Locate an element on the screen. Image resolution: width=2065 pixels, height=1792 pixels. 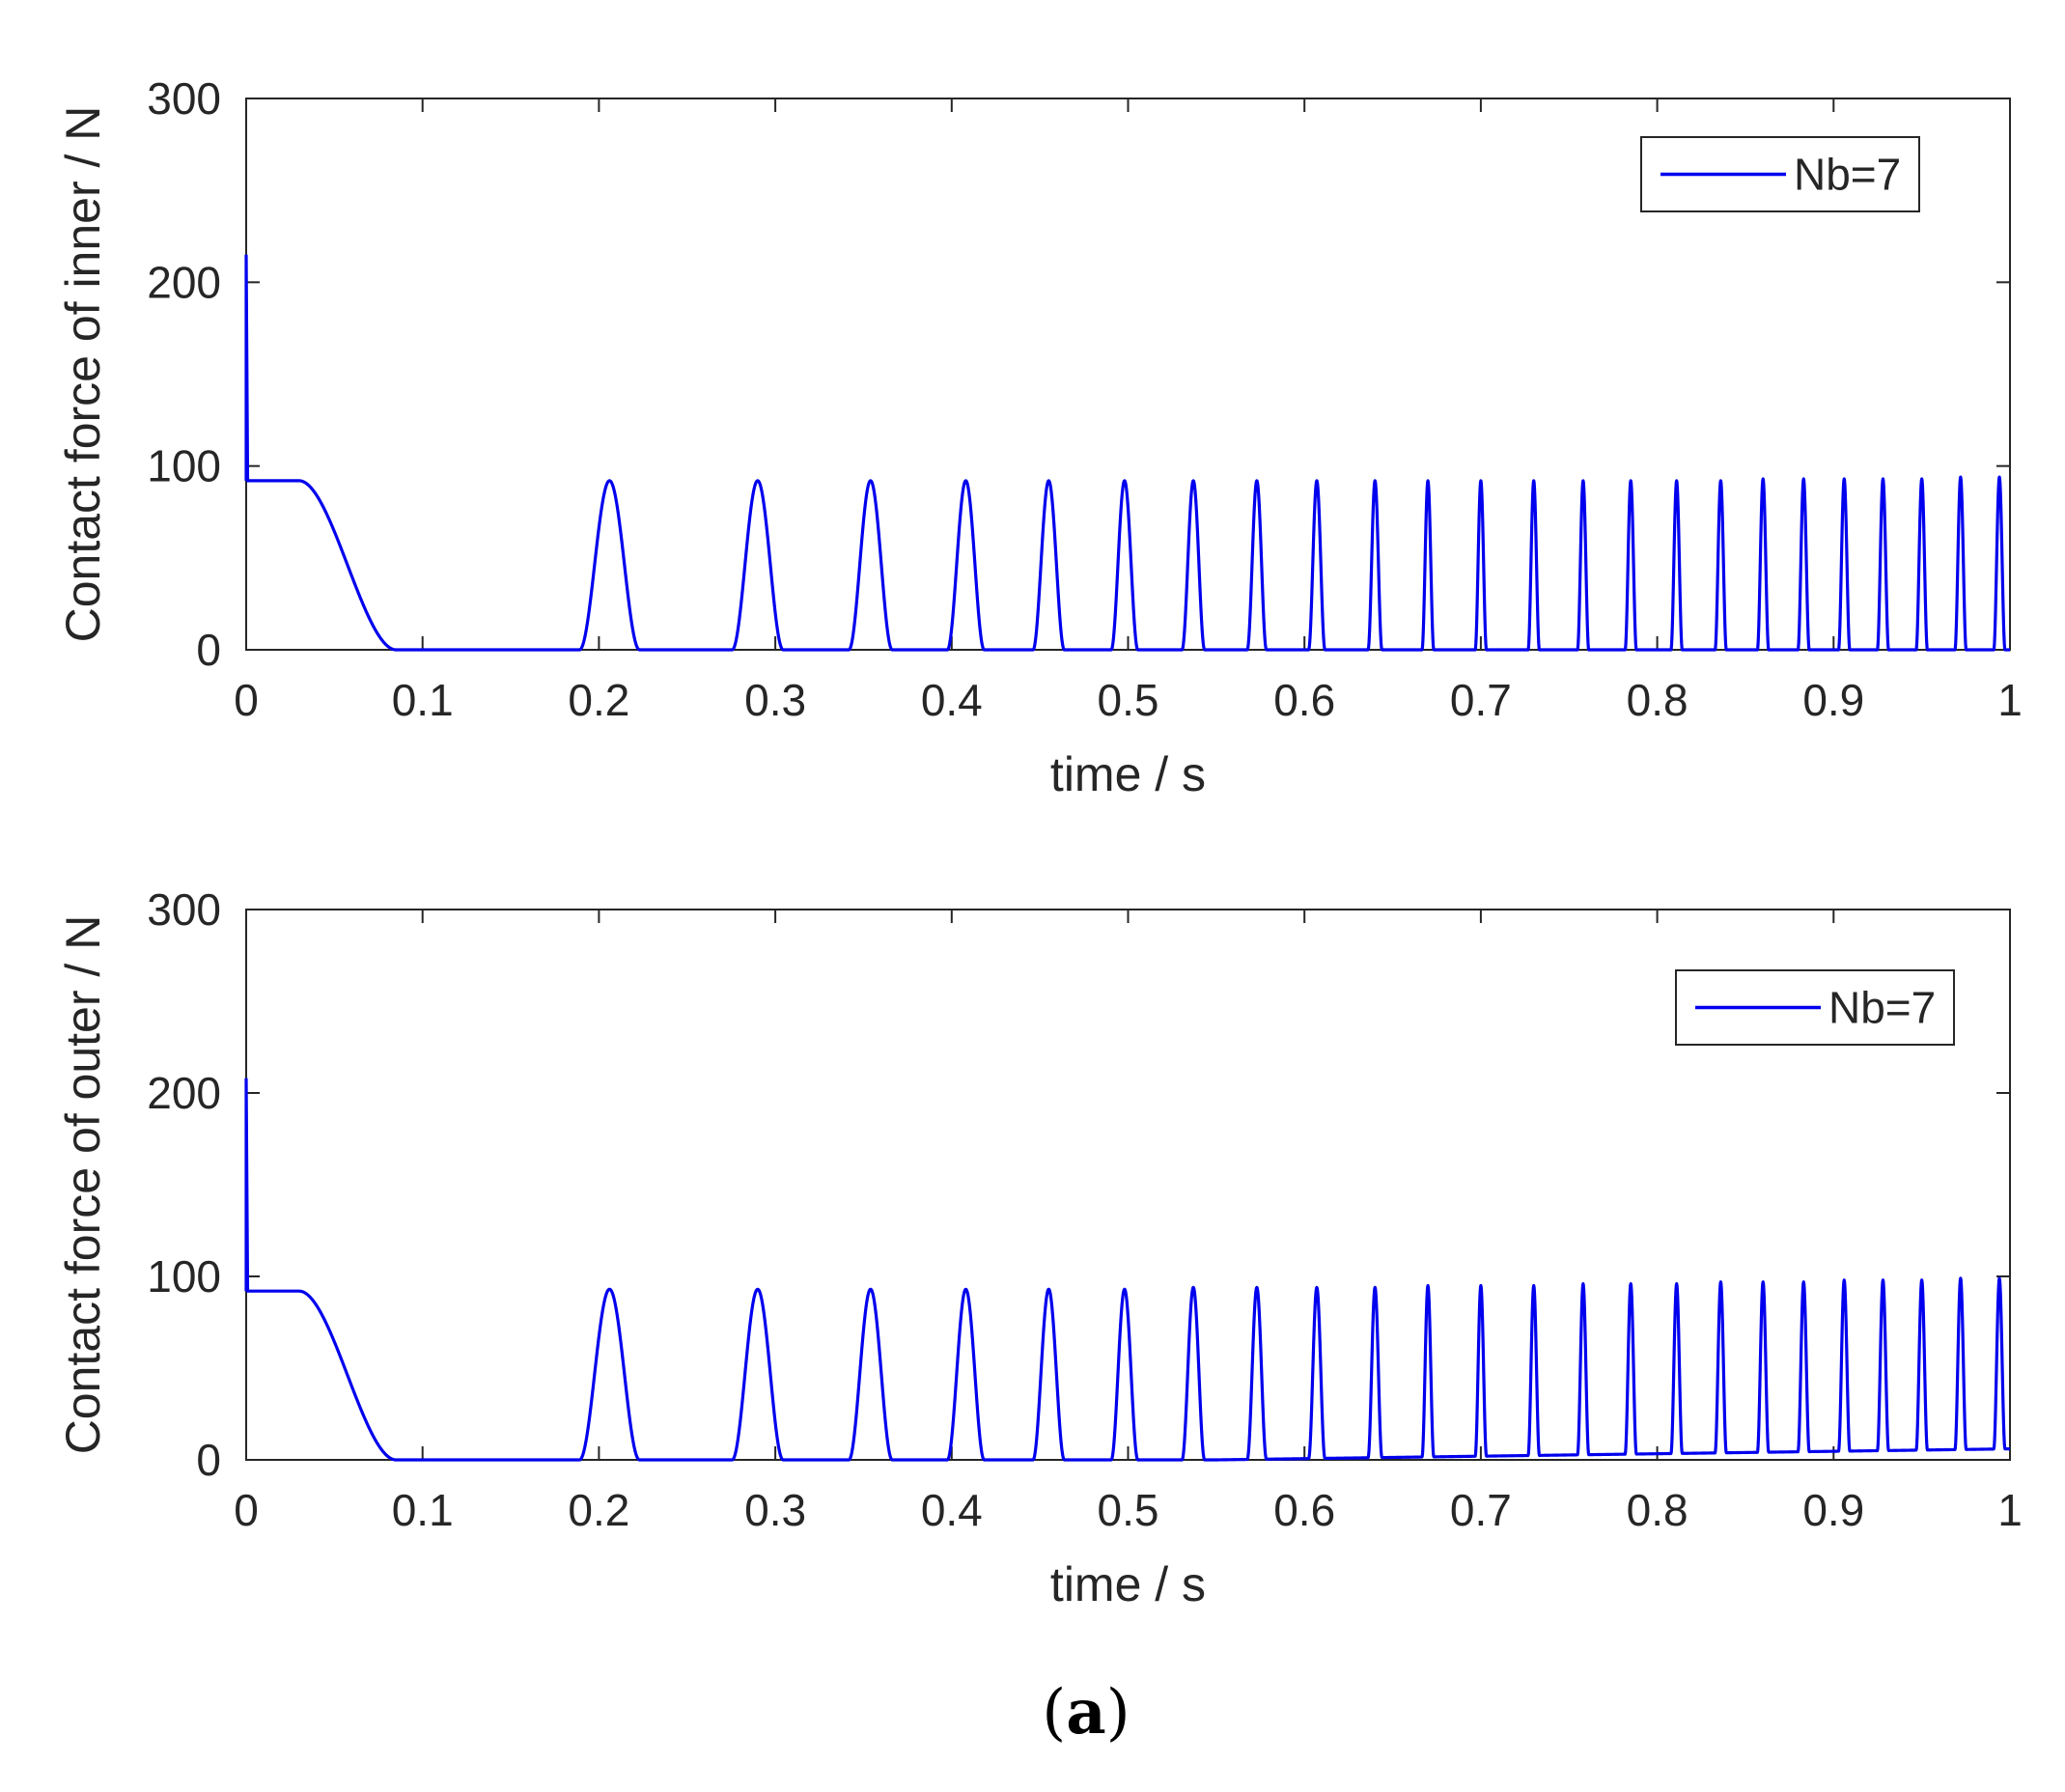
y-axis-label: Contact force of outer / N is located at coordinates (83, 1185).